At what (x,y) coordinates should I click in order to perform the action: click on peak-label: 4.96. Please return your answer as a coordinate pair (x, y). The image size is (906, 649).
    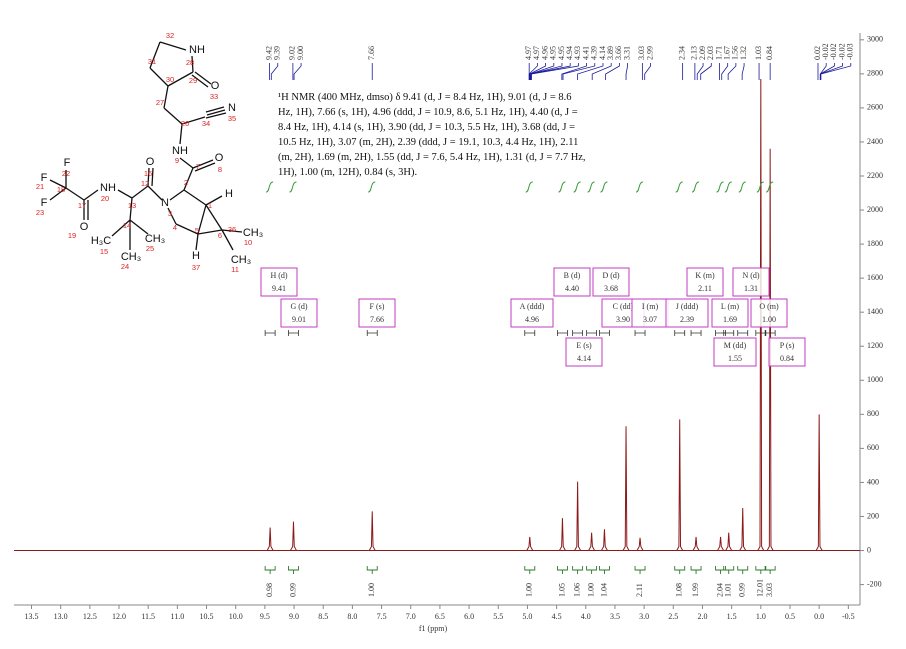
    Looking at the image, I should click on (544, 53).